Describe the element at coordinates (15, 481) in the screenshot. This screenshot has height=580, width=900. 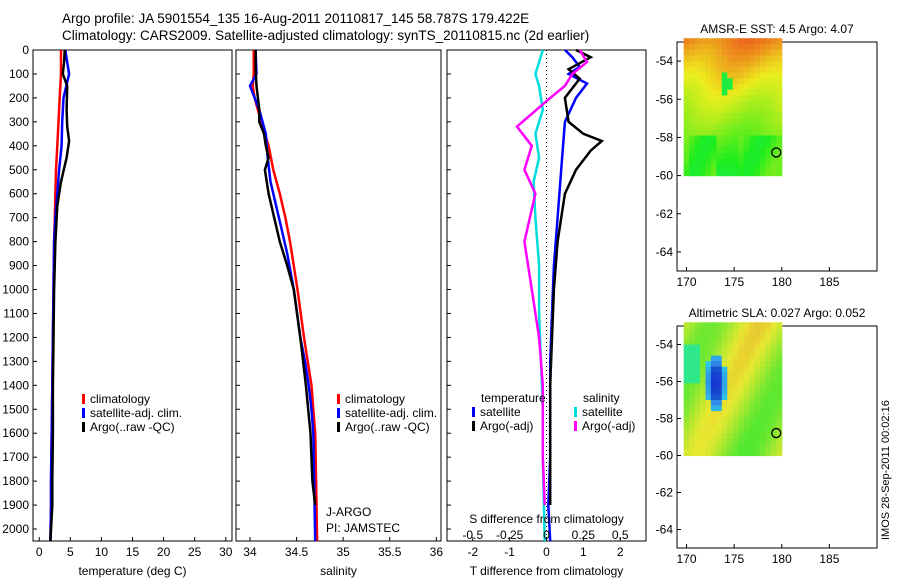
I see `depth-tick-label: 1800` at that location.